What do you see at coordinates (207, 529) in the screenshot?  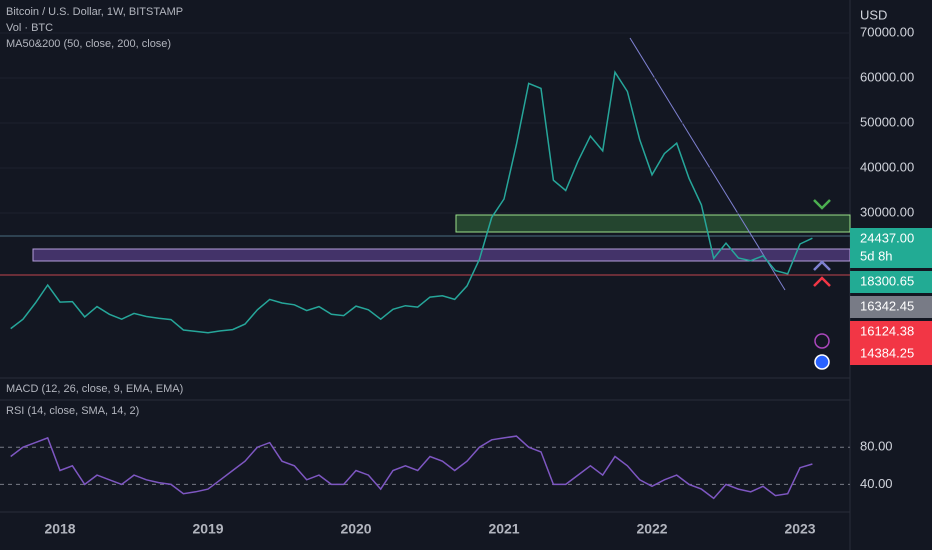 I see `x-tick-label: 2019` at bounding box center [207, 529].